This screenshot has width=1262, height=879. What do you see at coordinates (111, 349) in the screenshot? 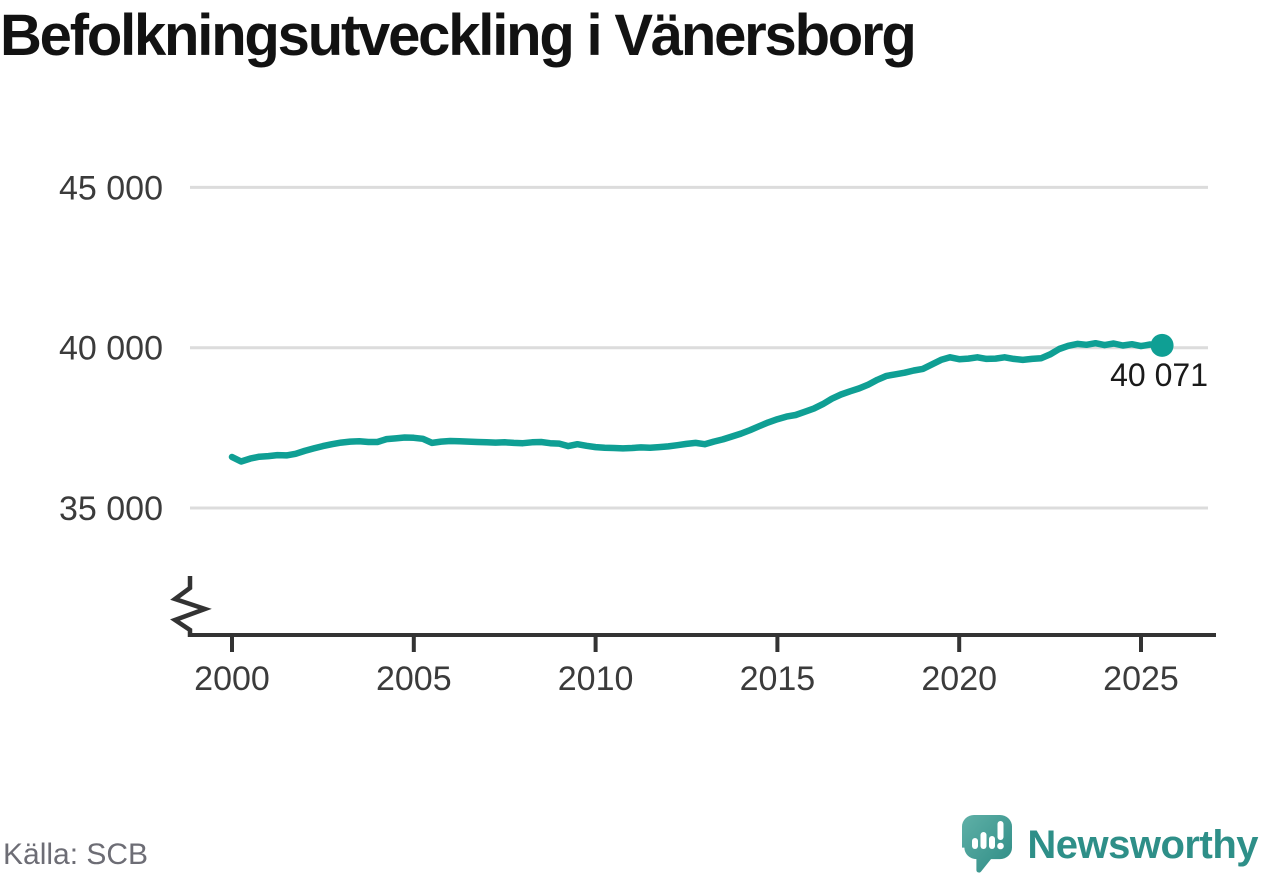
I see `y-tick-label: 40 000` at bounding box center [111, 349].